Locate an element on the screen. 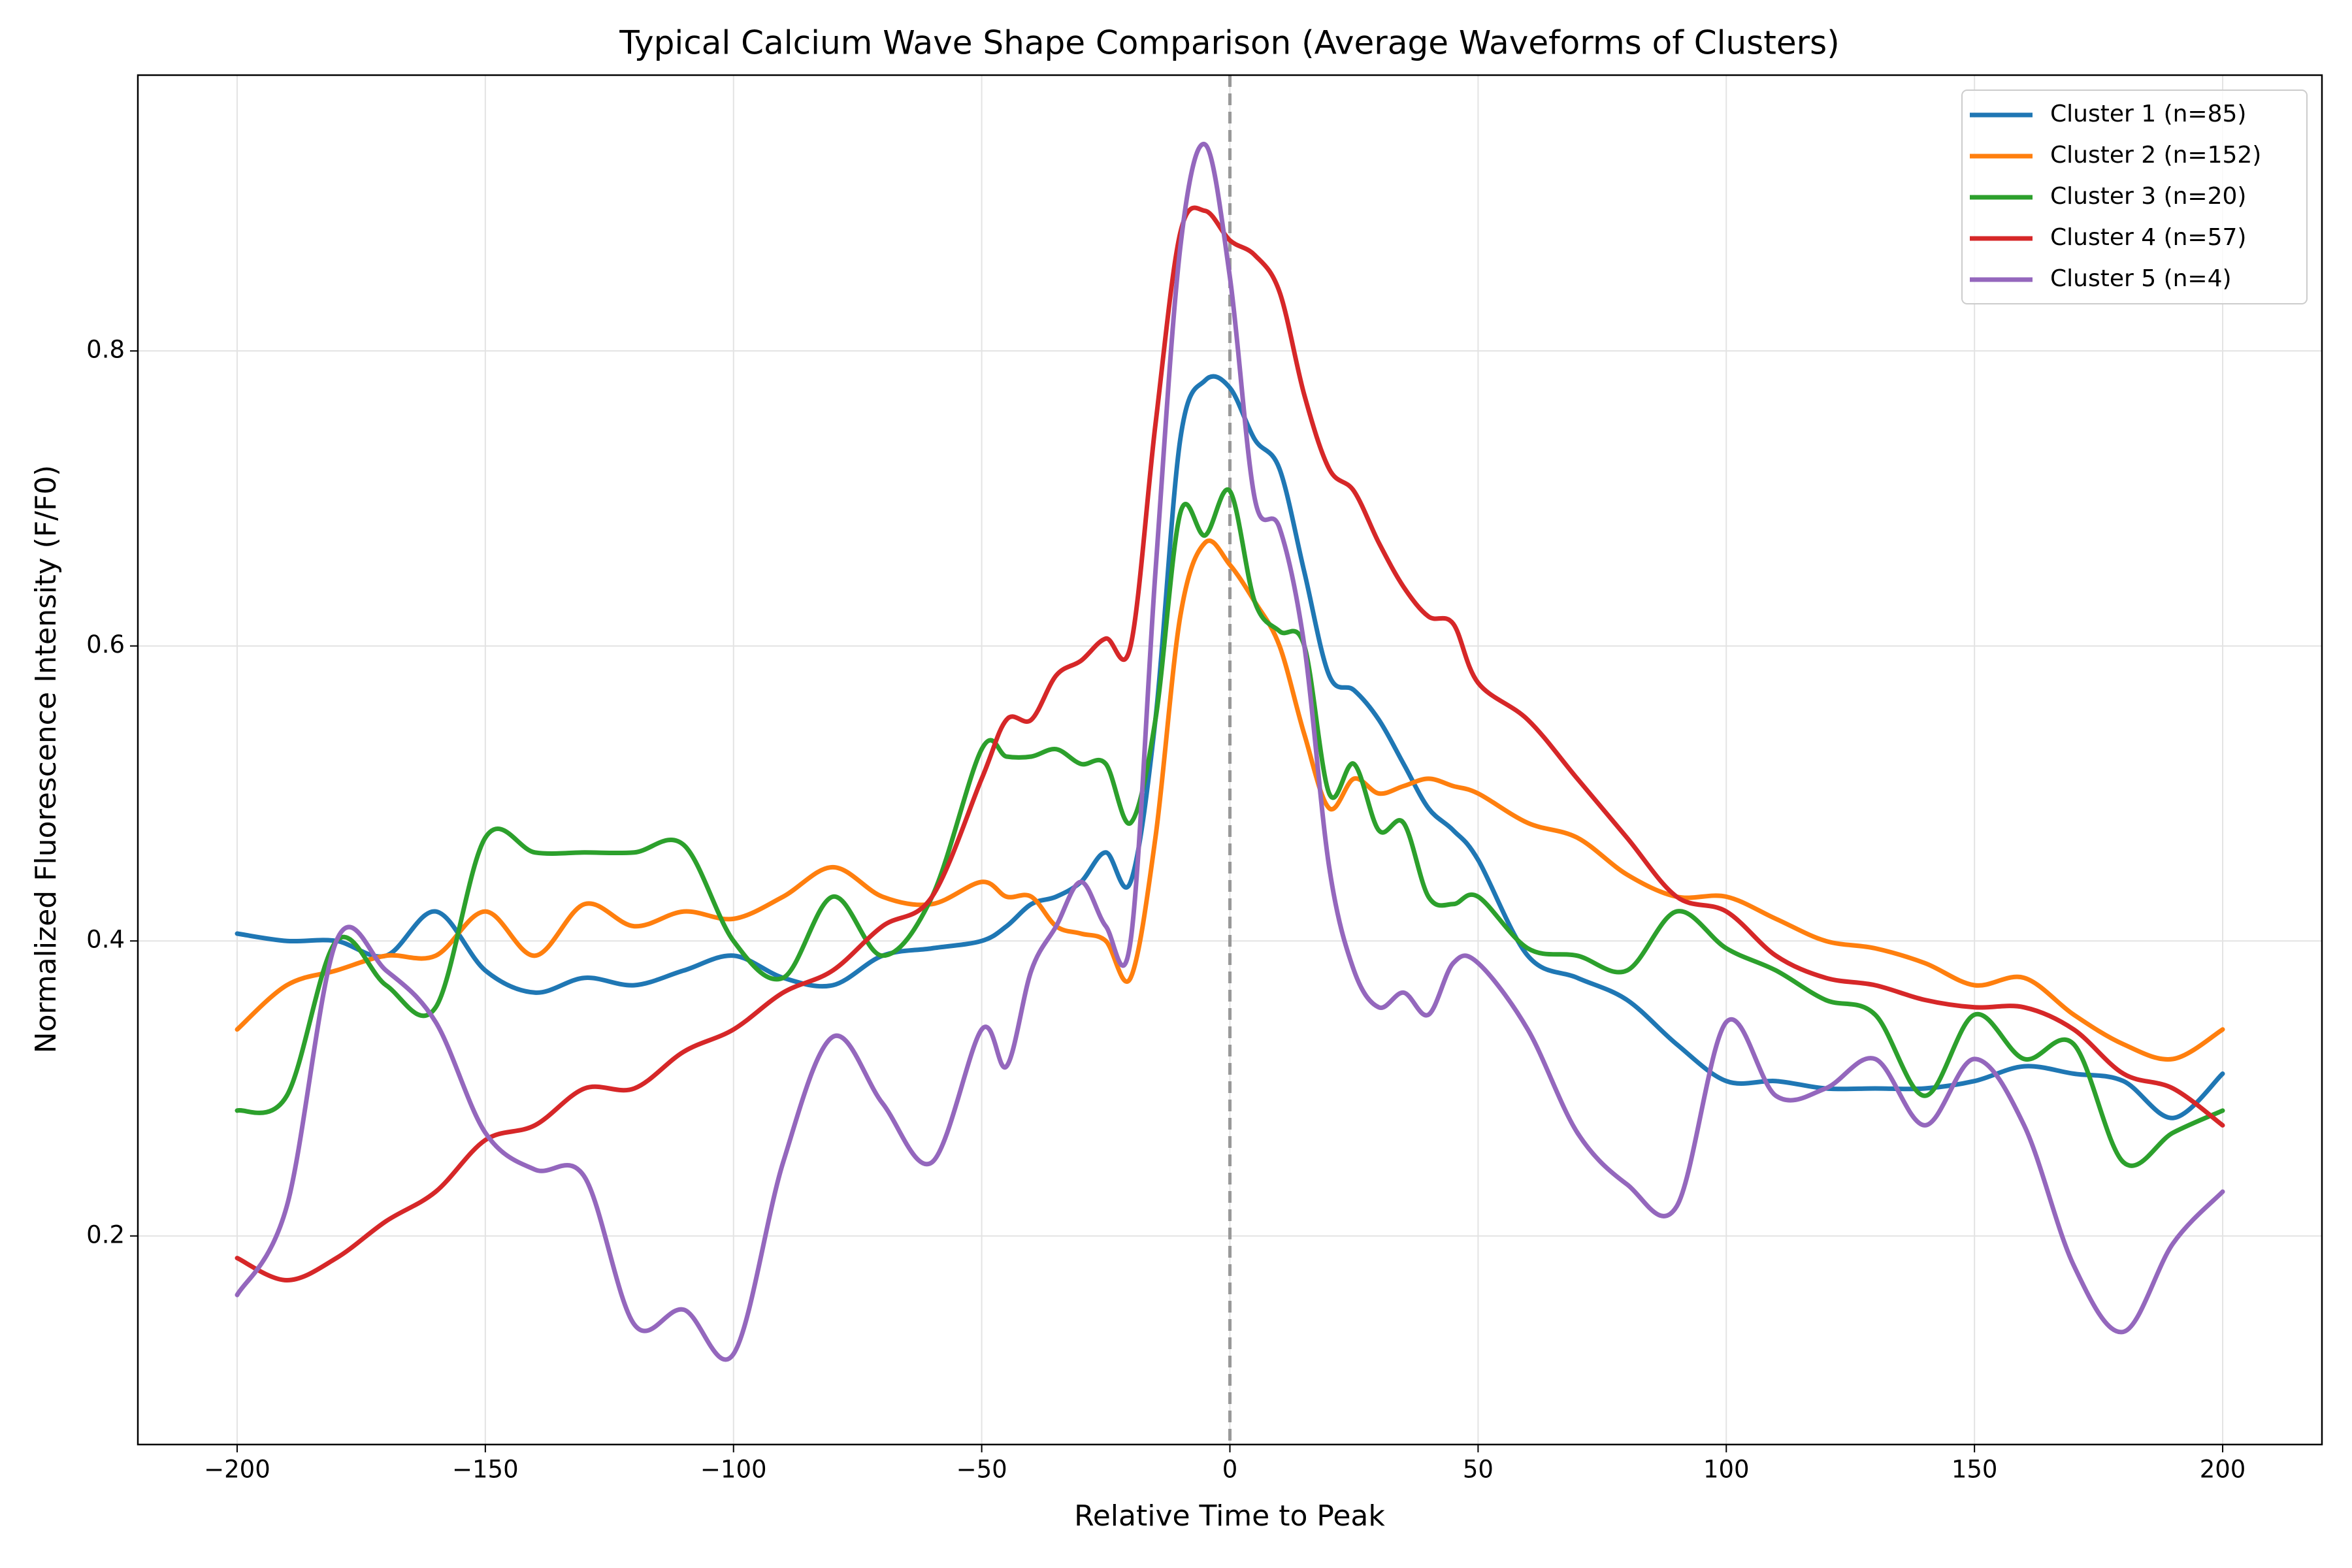 The width and height of the screenshot is (2352, 1568). x-tick-label: 50 is located at coordinates (1478, 1470).